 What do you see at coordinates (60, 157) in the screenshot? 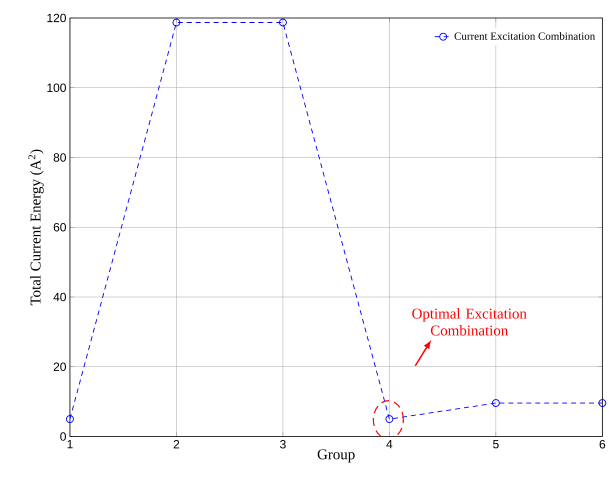
I see `y-tick-label: 80` at bounding box center [60, 157].